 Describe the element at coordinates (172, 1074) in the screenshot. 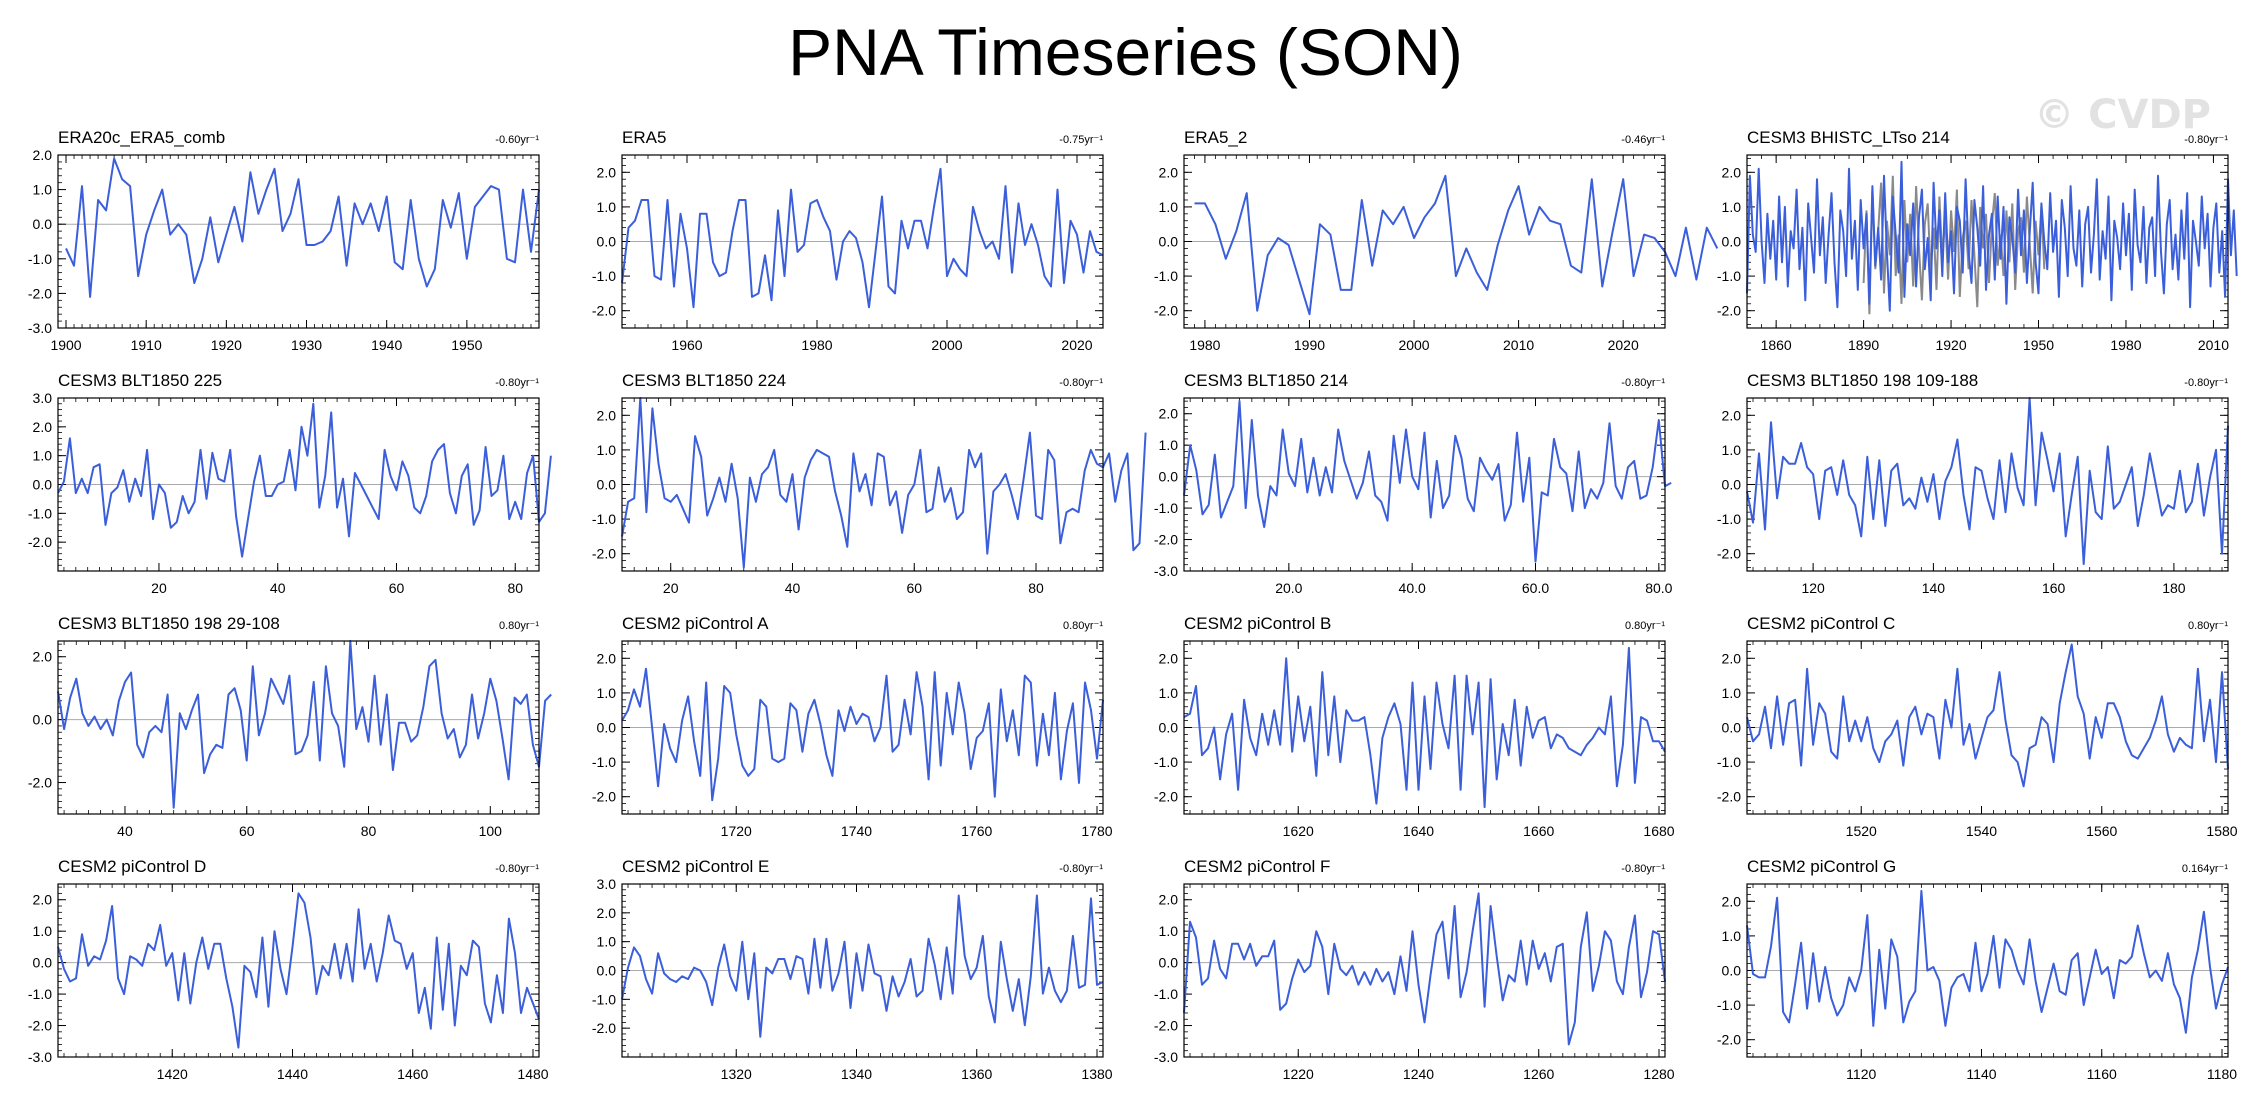

I see `x-tick-label: 1420` at that location.